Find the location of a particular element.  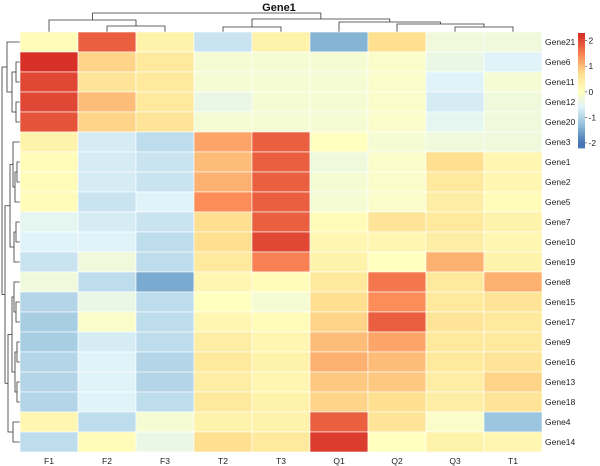

legend-tick-label: 0 is located at coordinates (591, 92).